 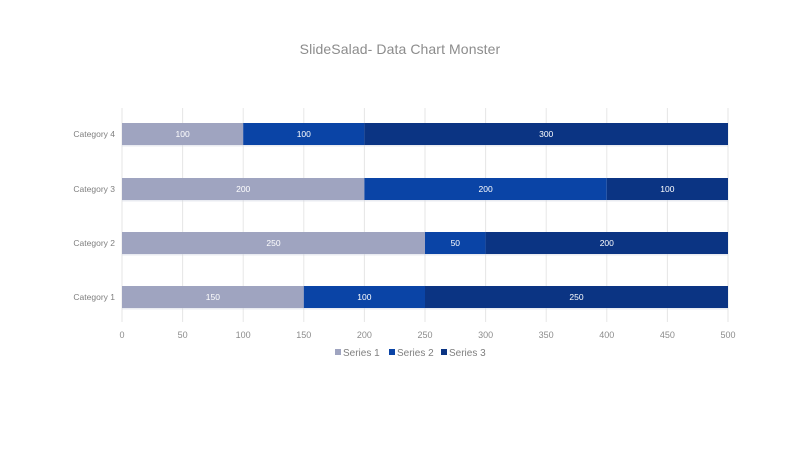 What do you see at coordinates (546, 335) in the screenshot?
I see `x-tick-label: 350` at bounding box center [546, 335].